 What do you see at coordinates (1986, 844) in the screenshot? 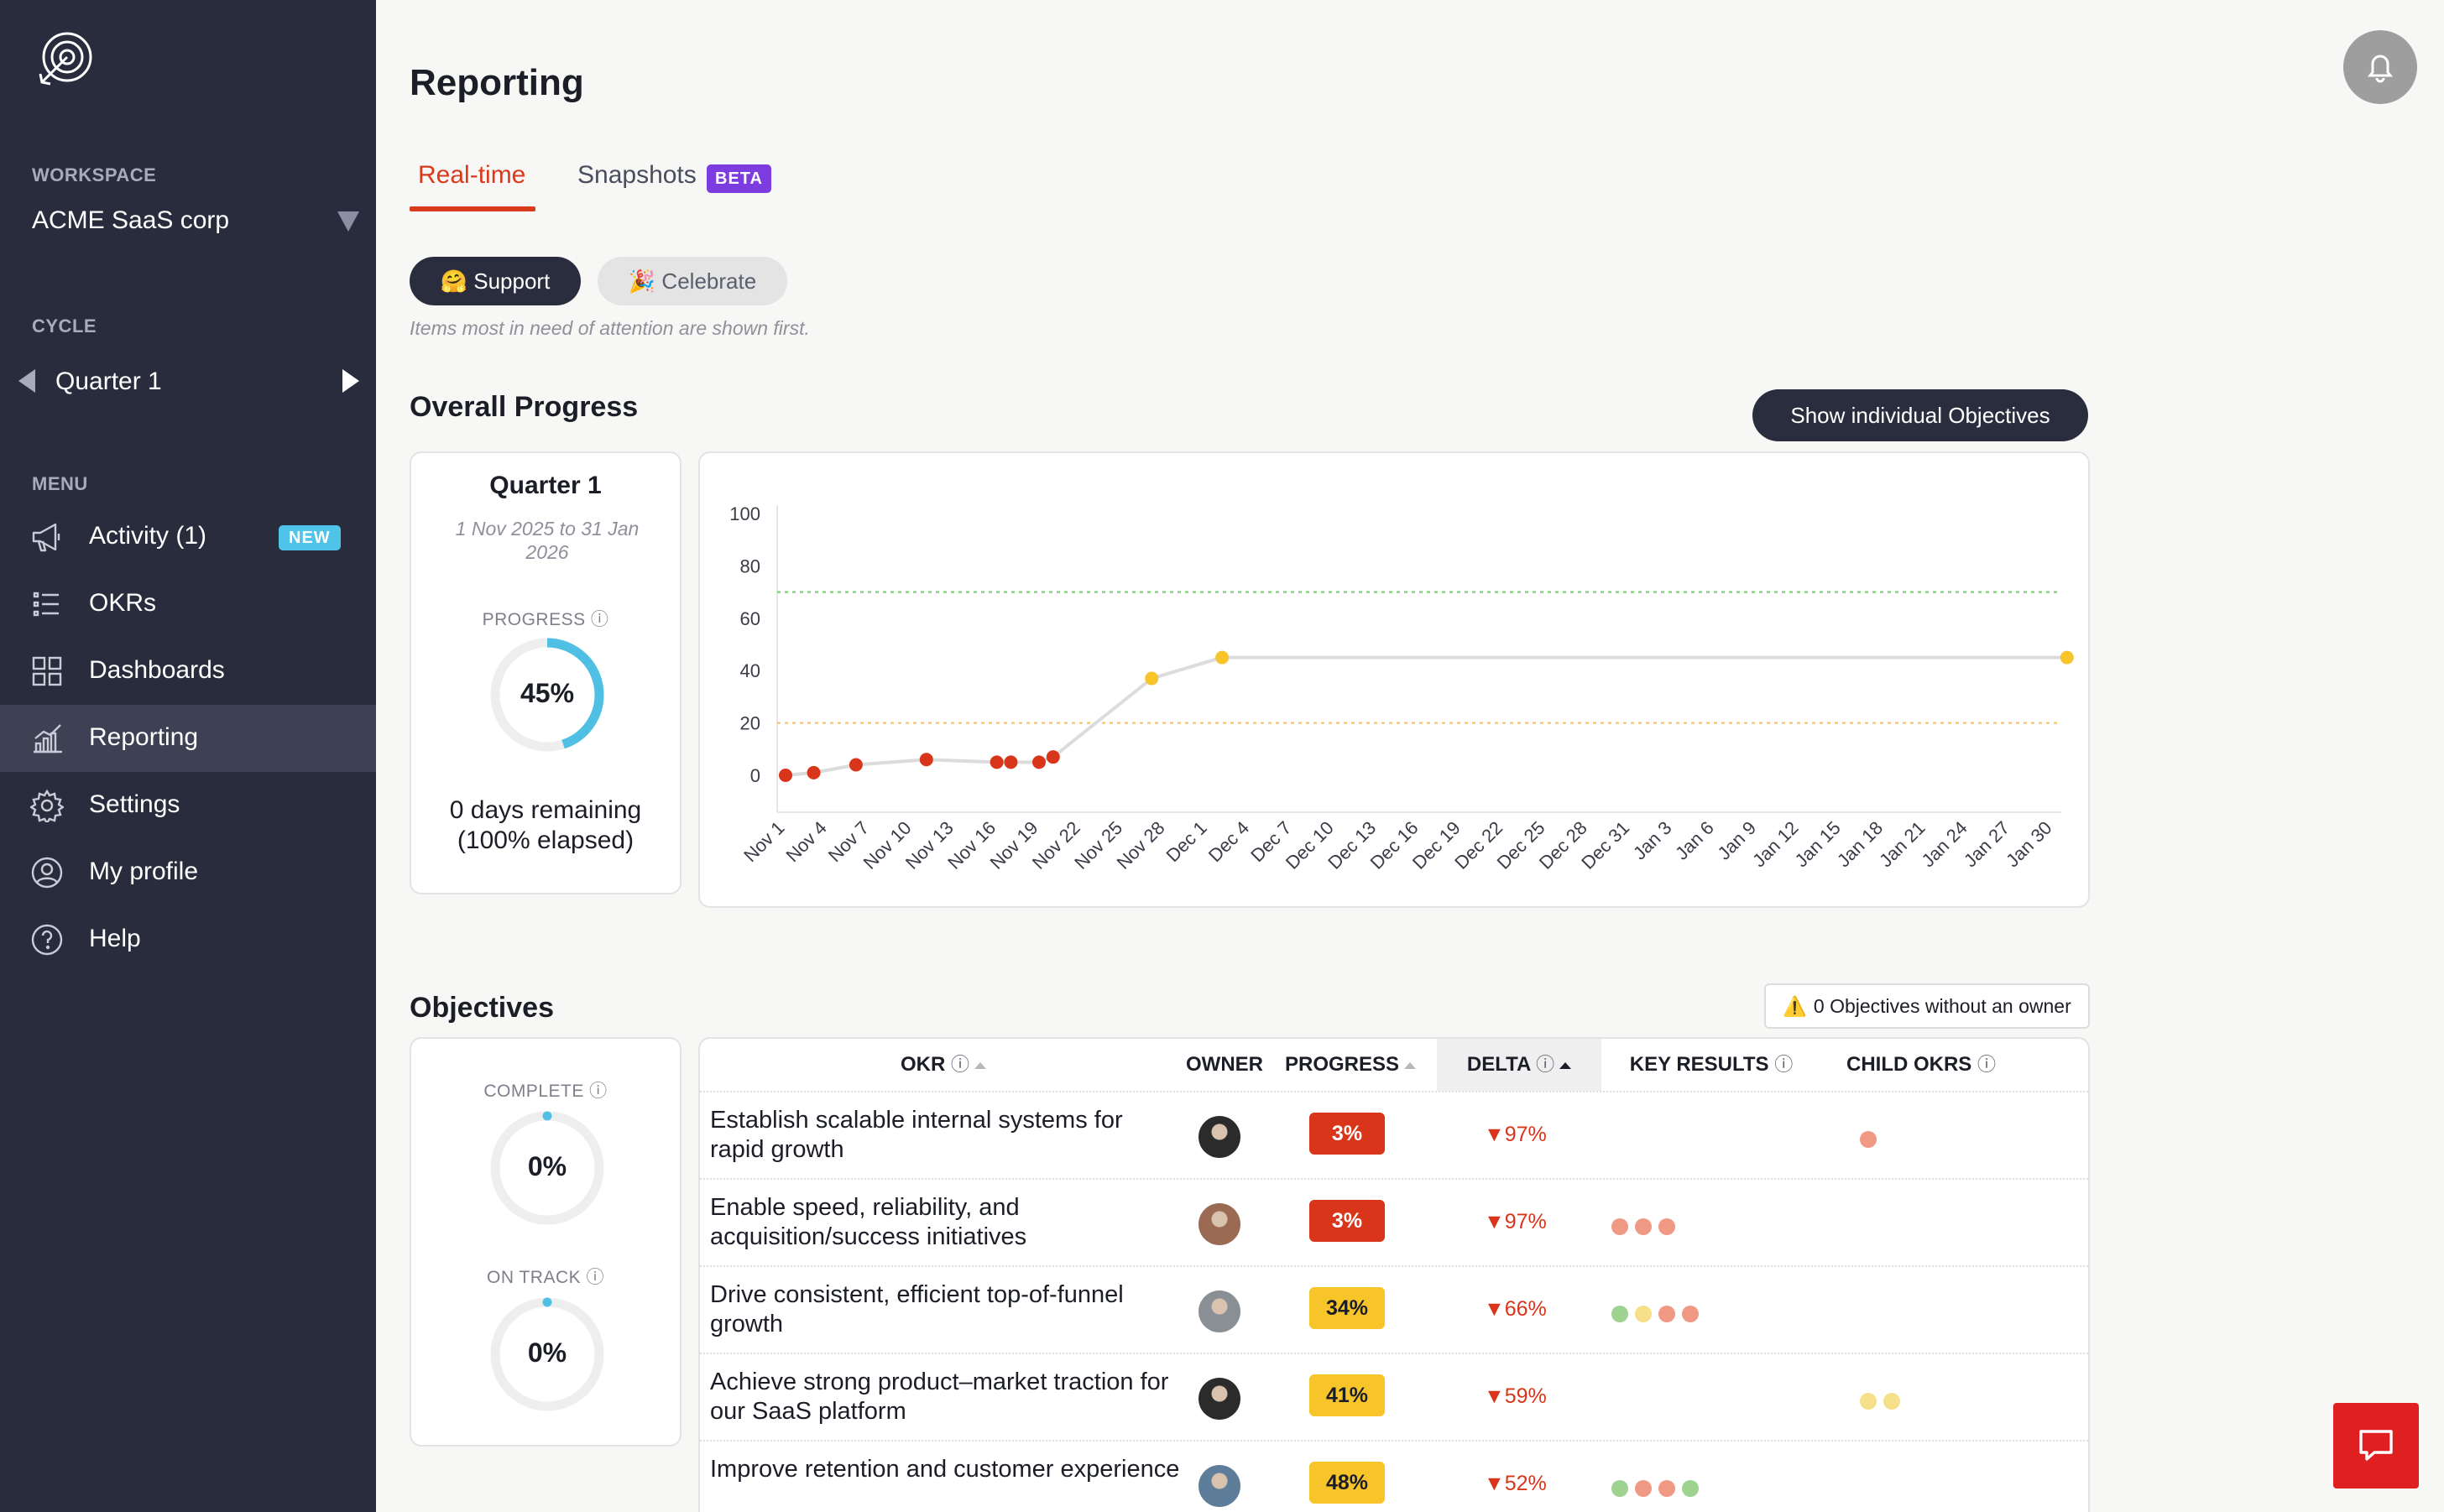
I see `x-tick-label: Jan 27` at bounding box center [1986, 844].